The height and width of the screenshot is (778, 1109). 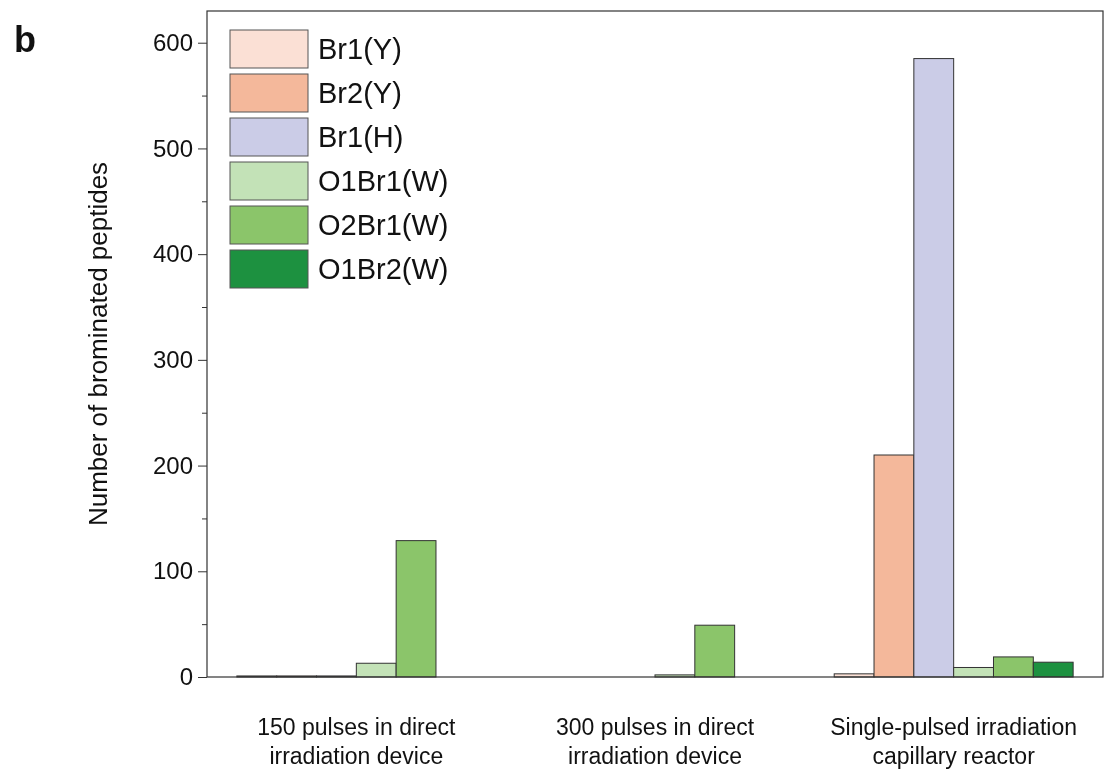 I want to click on y-tick-label: 500, so click(x=172, y=148).